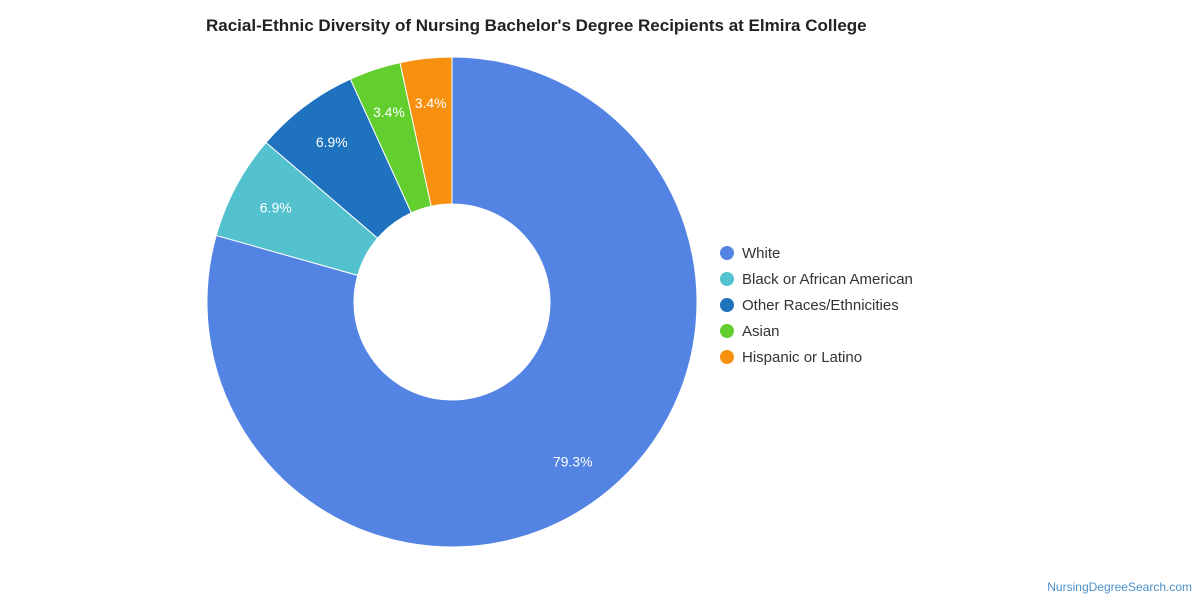 This screenshot has width=1200, height=600. Describe the element at coordinates (827, 279) in the screenshot. I see `legend-label: Black or African American` at that location.